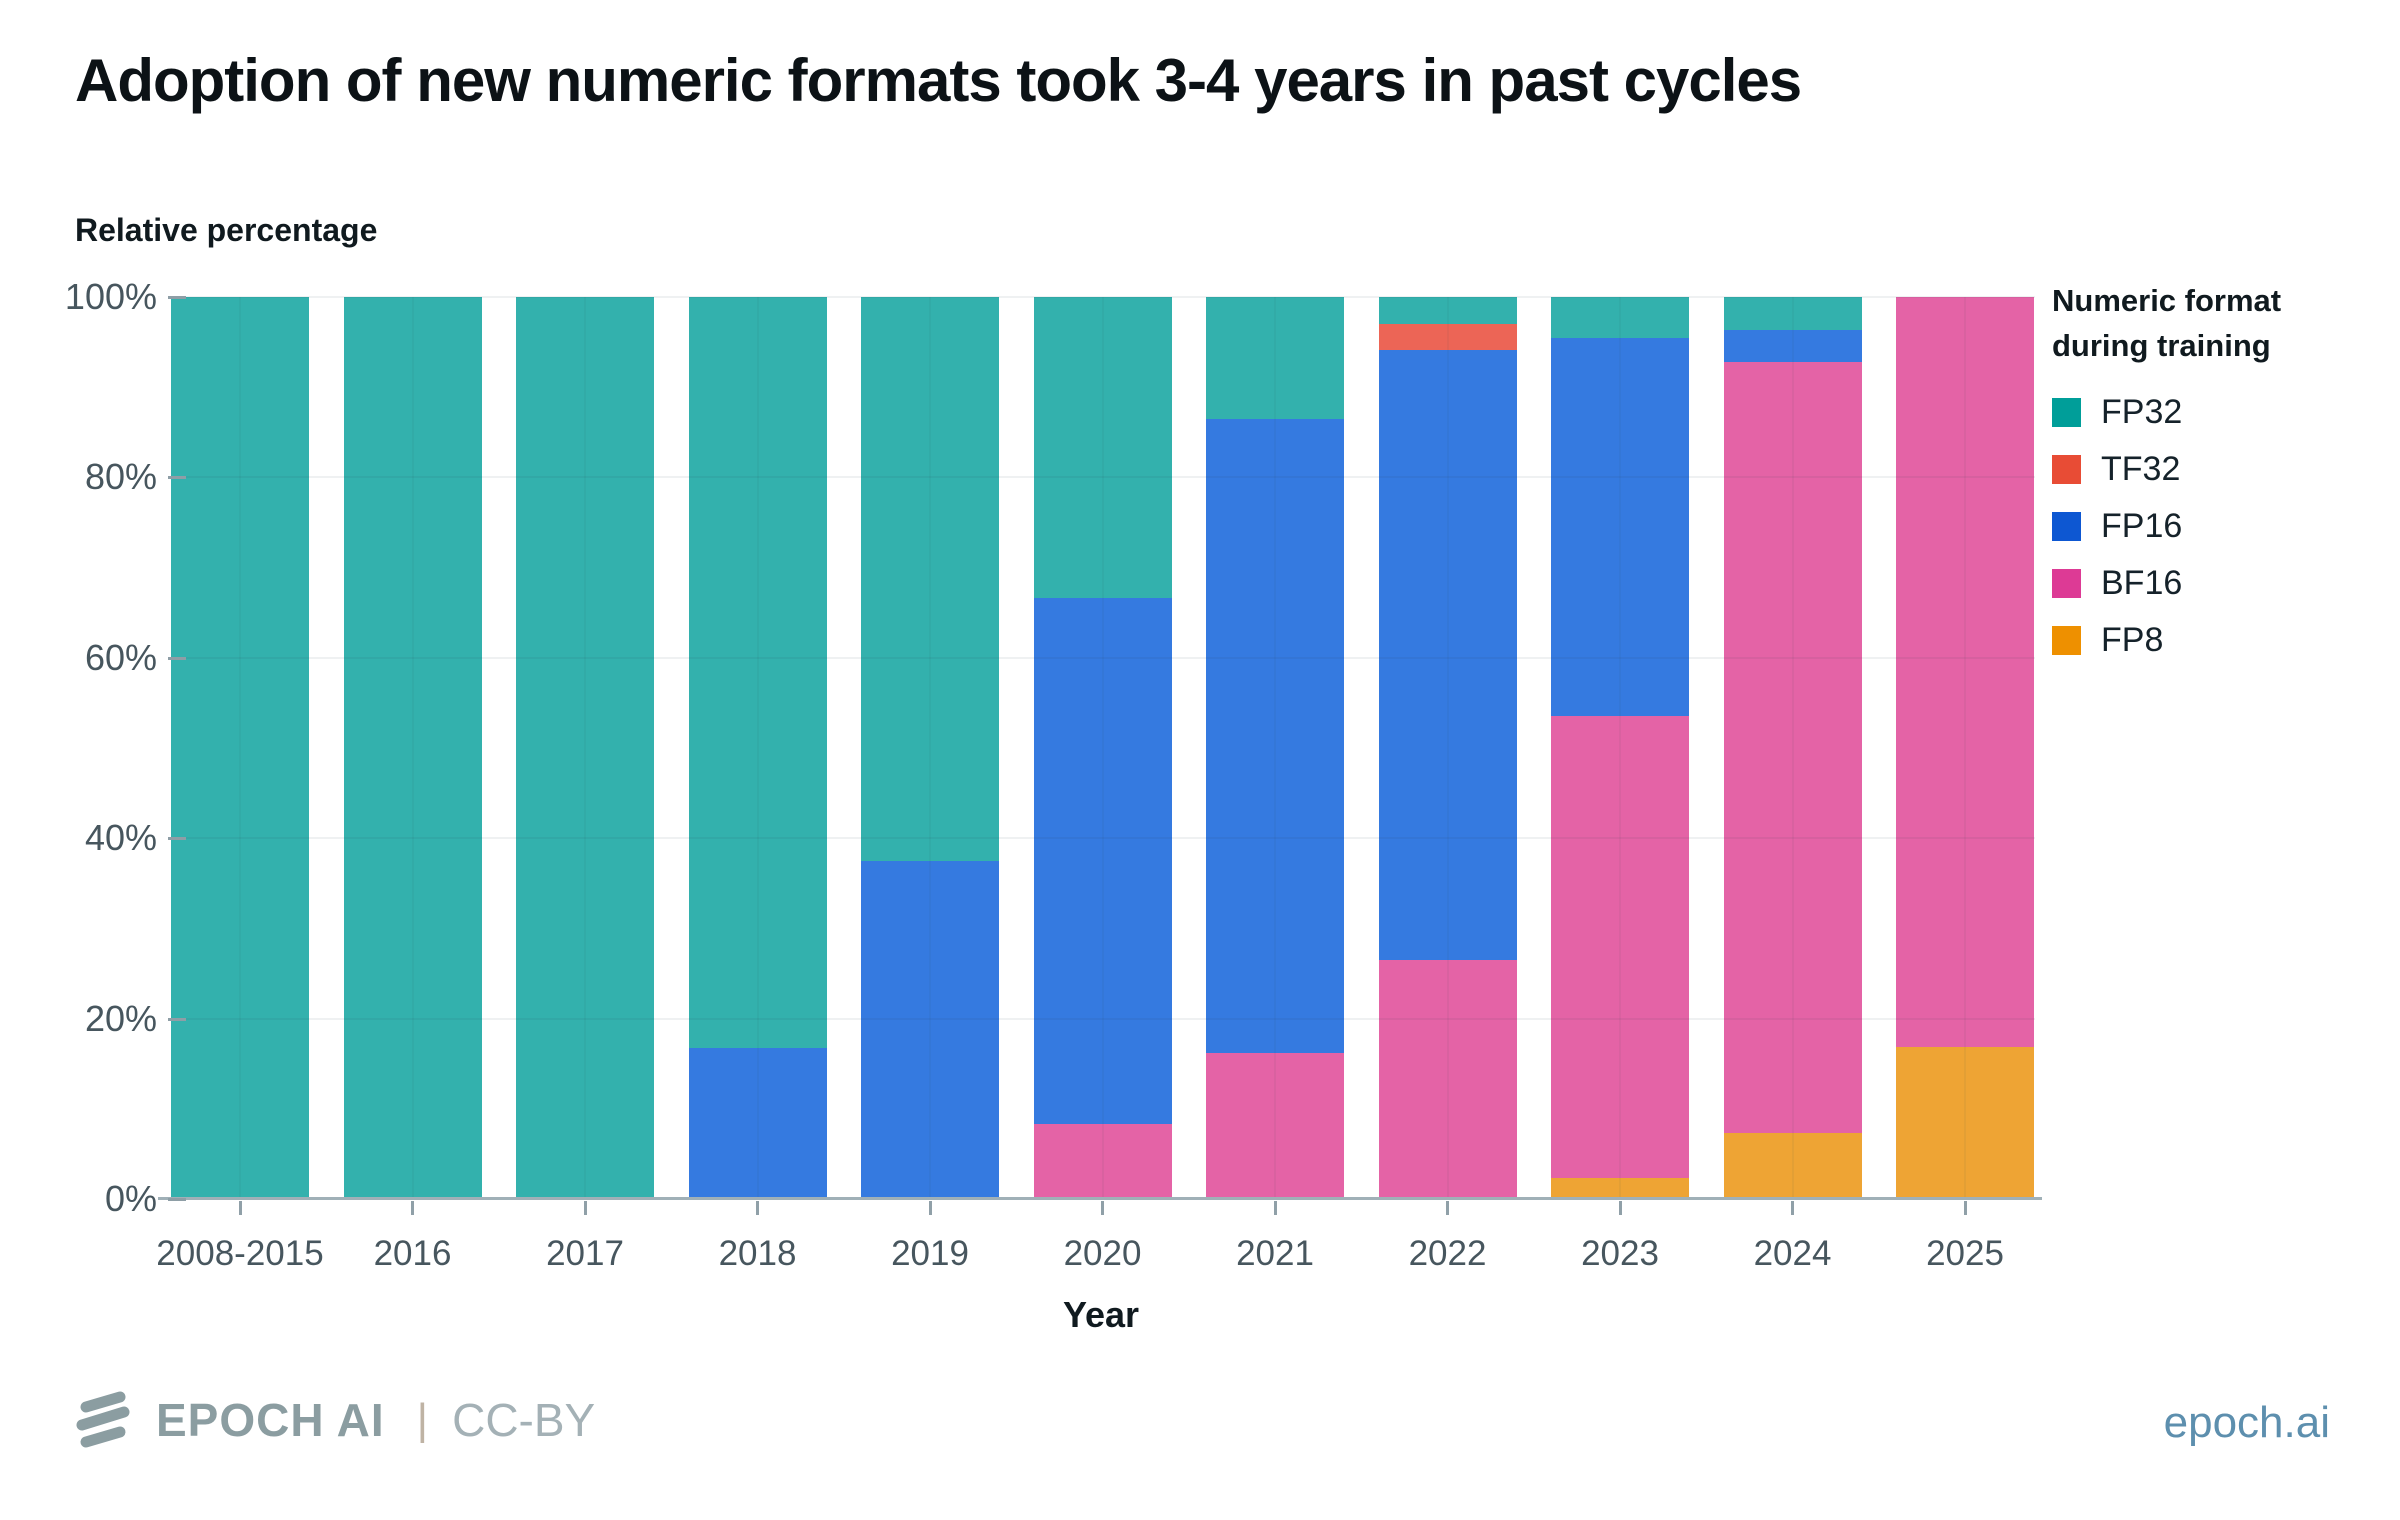  Describe the element at coordinates (120, 838) in the screenshot. I see `y-tick-label-40: 40%` at that location.